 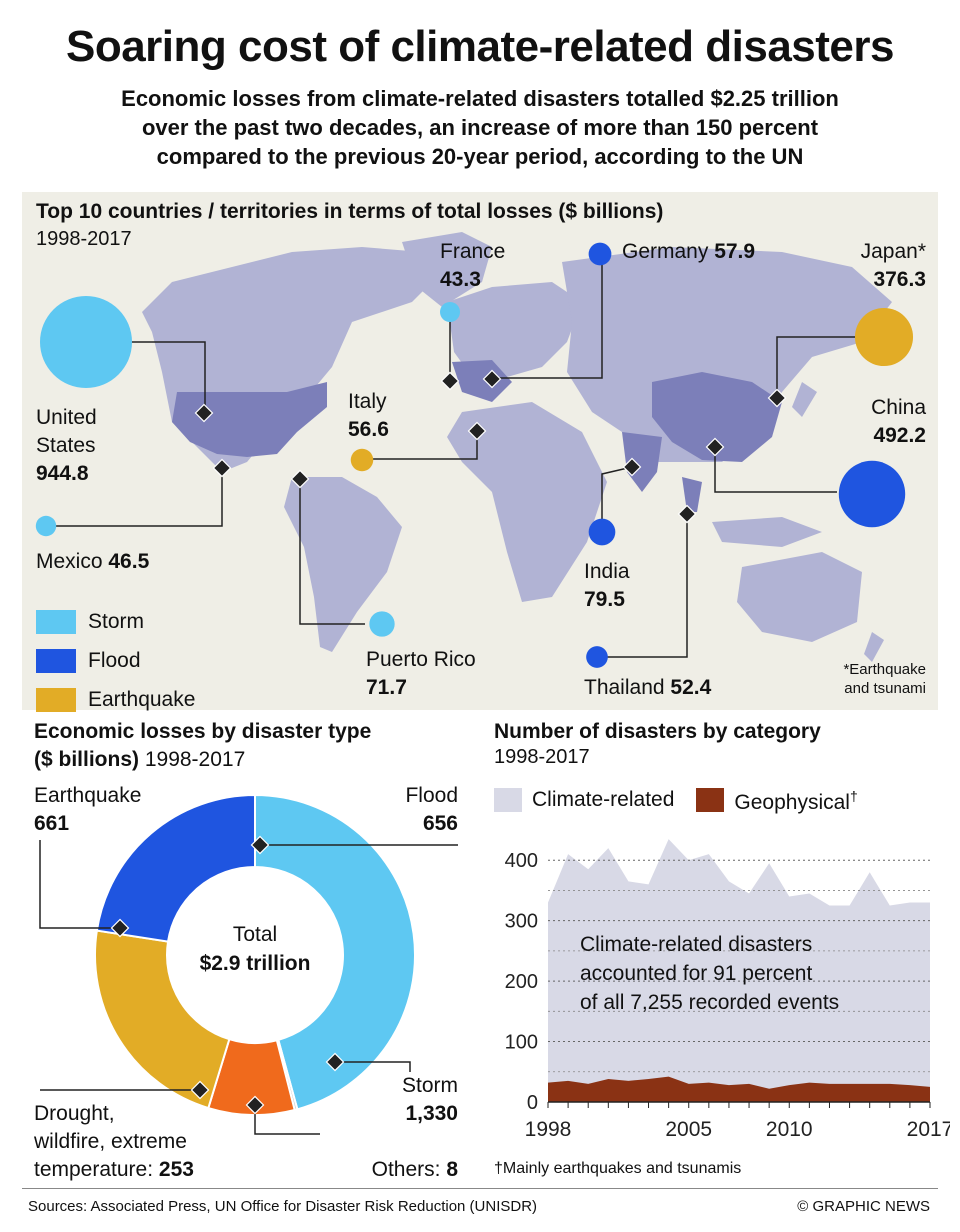 What do you see at coordinates (548, 1129) in the screenshot?
I see `x-tick-label: 1998` at bounding box center [548, 1129].